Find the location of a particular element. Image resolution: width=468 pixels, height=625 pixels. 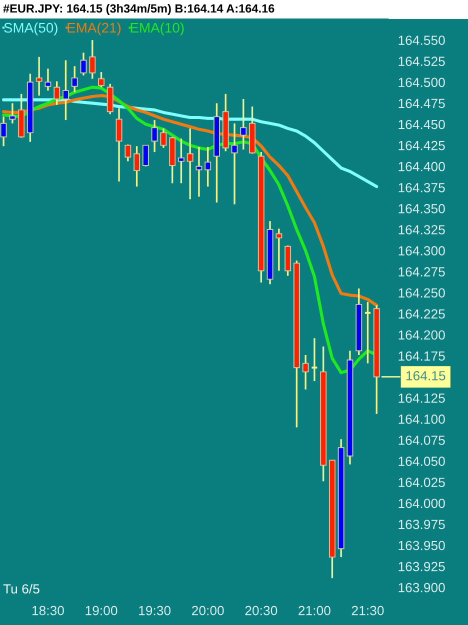

y-tick-label: 164.450 is located at coordinates (421, 125).